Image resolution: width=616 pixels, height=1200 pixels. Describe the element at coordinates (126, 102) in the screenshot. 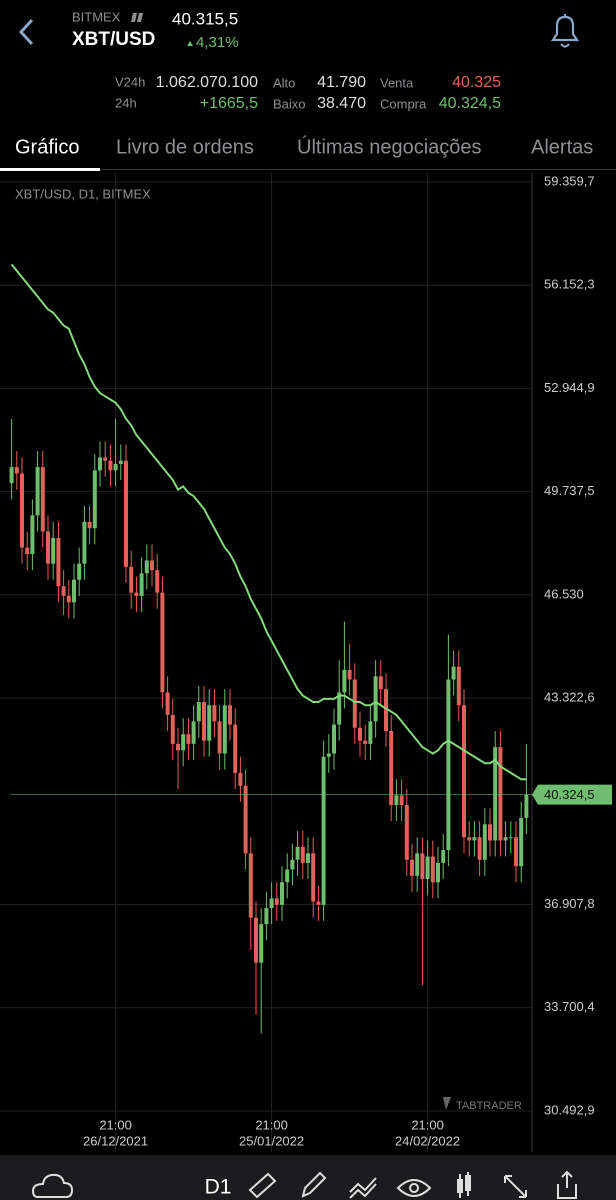

I see `stat-label: 24h` at that location.